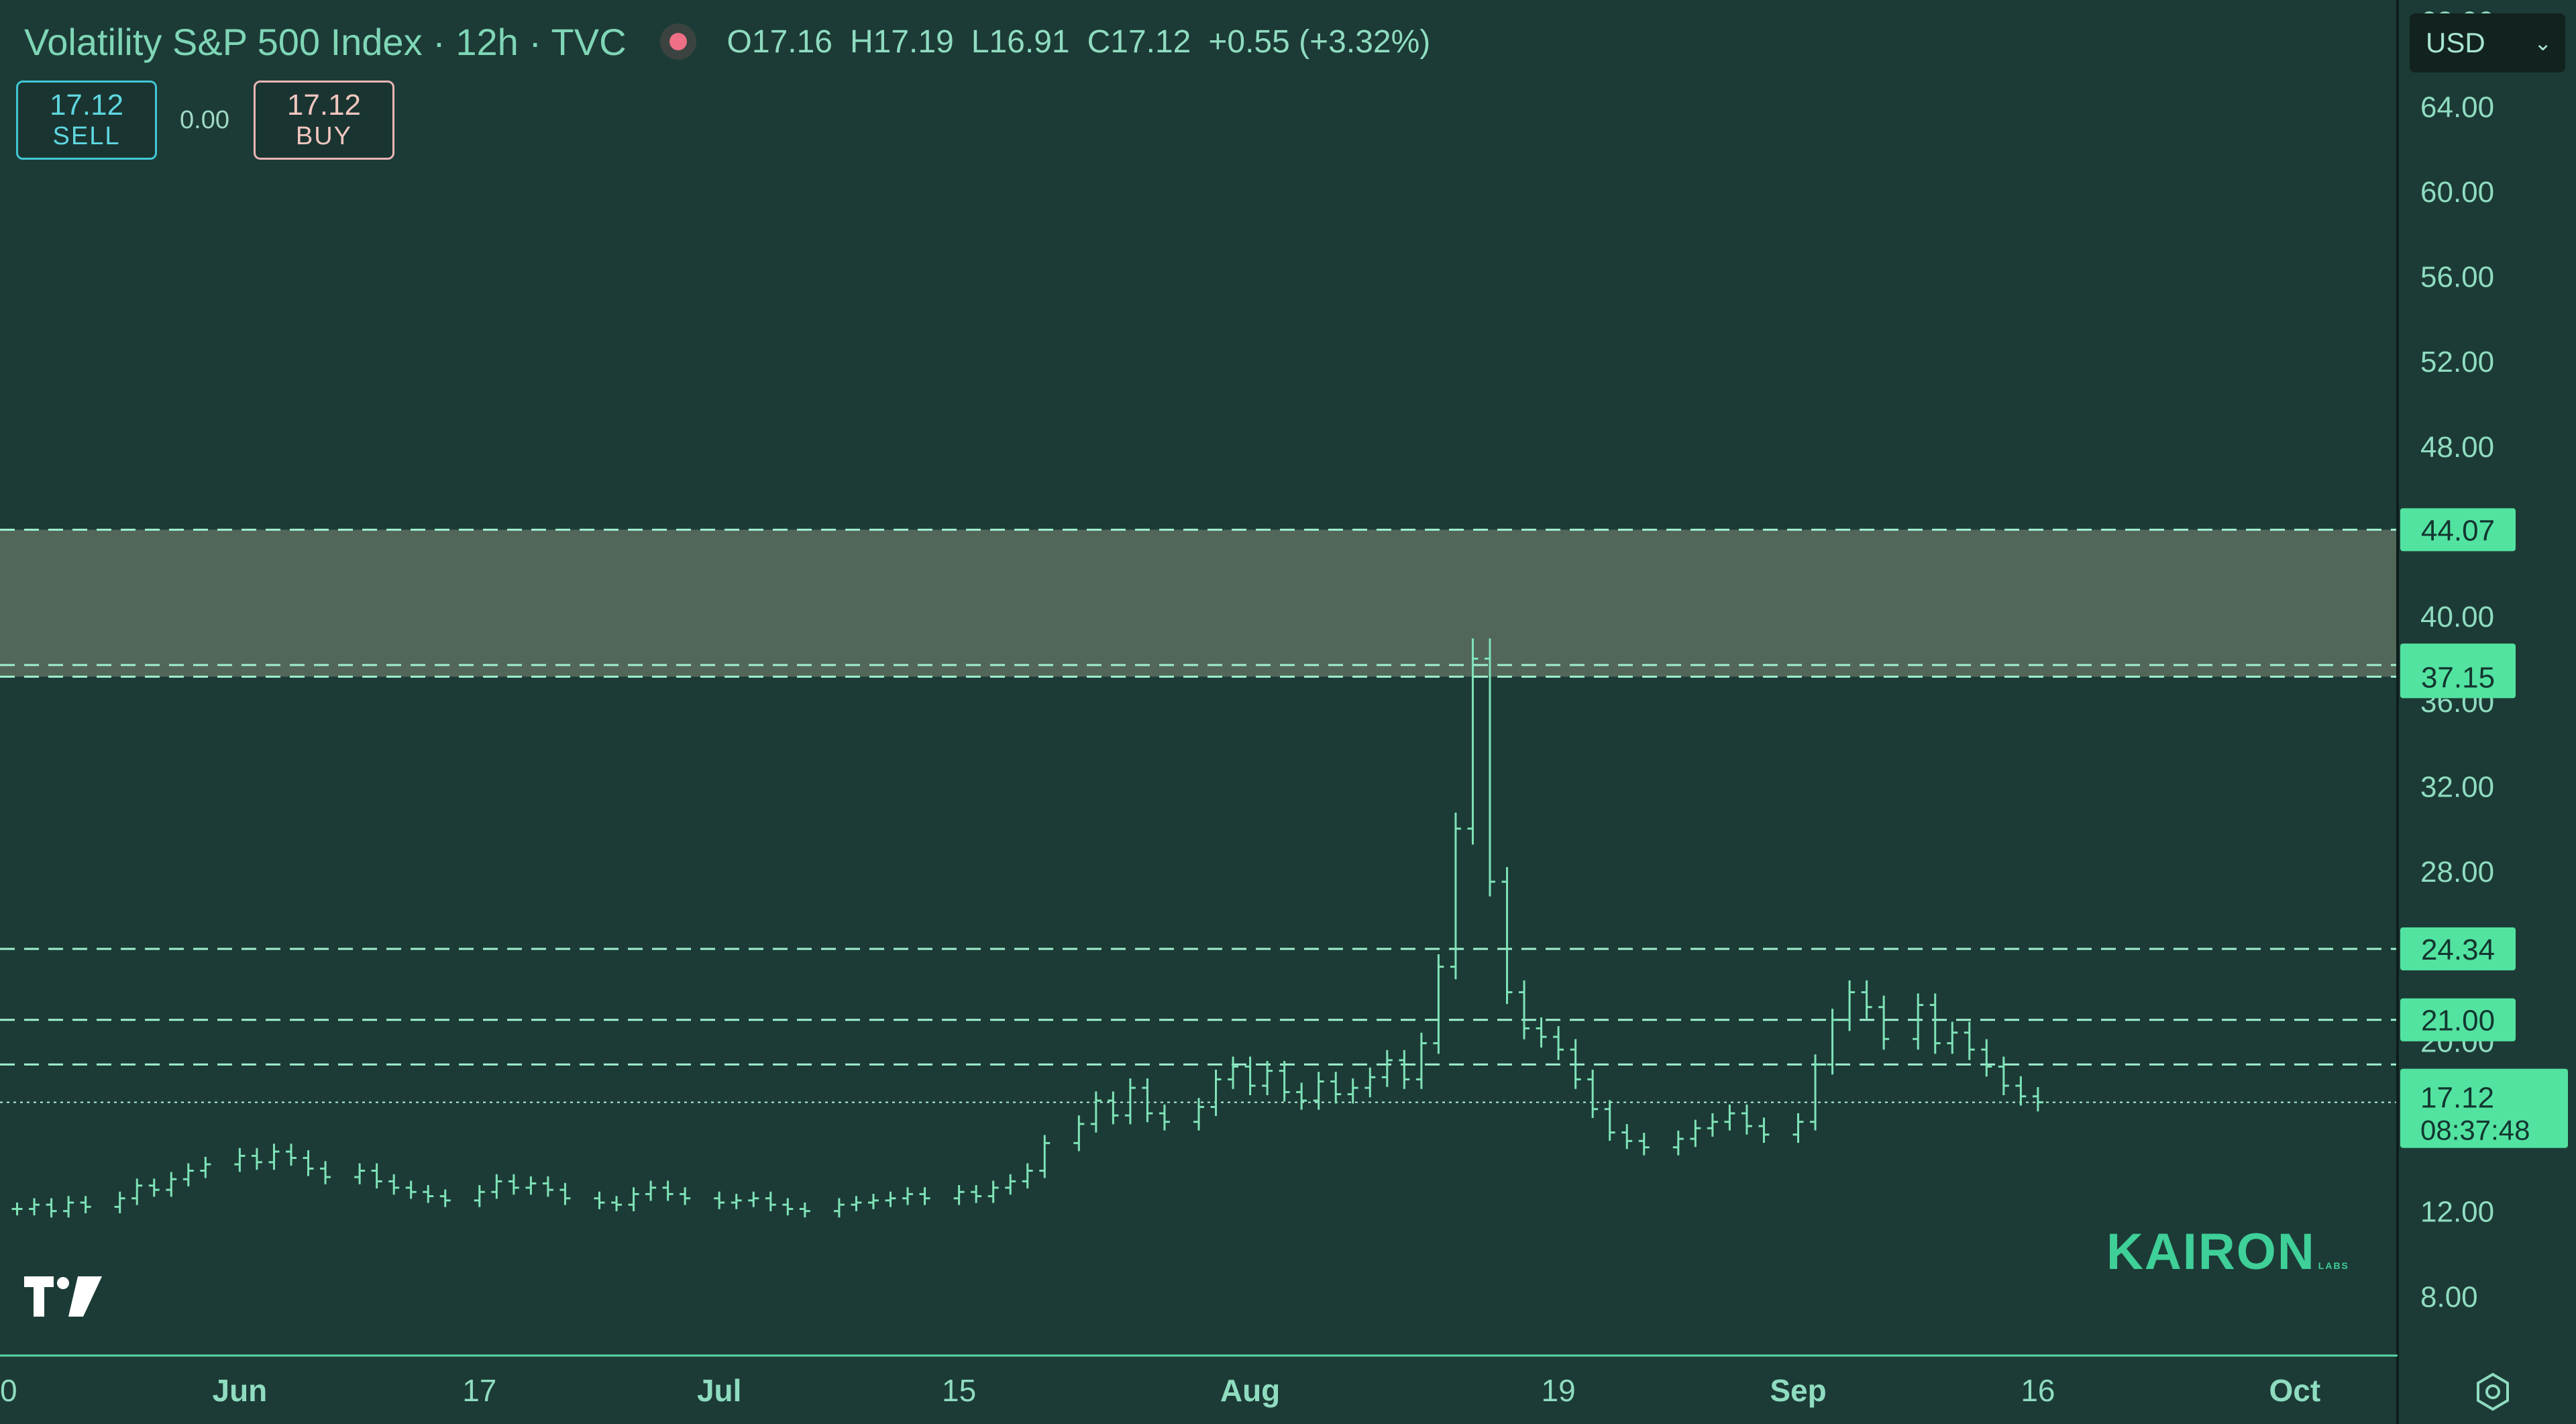 The height and width of the screenshot is (1424, 2576). Describe the element at coordinates (678, 41) in the screenshot. I see `market-status-dot` at that location.